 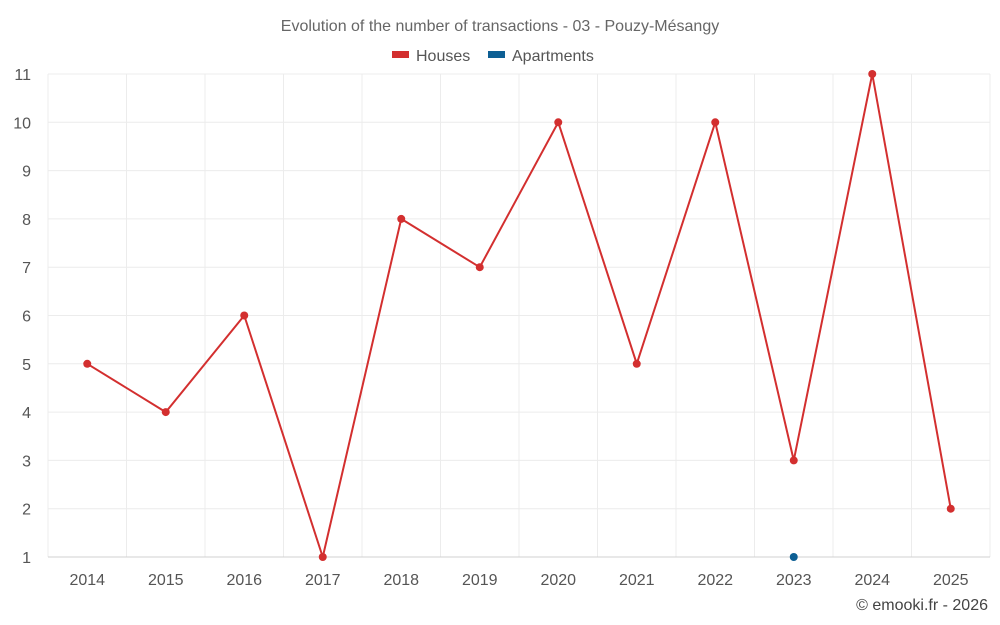 I want to click on y-tick-label: 10, so click(x=22, y=123).